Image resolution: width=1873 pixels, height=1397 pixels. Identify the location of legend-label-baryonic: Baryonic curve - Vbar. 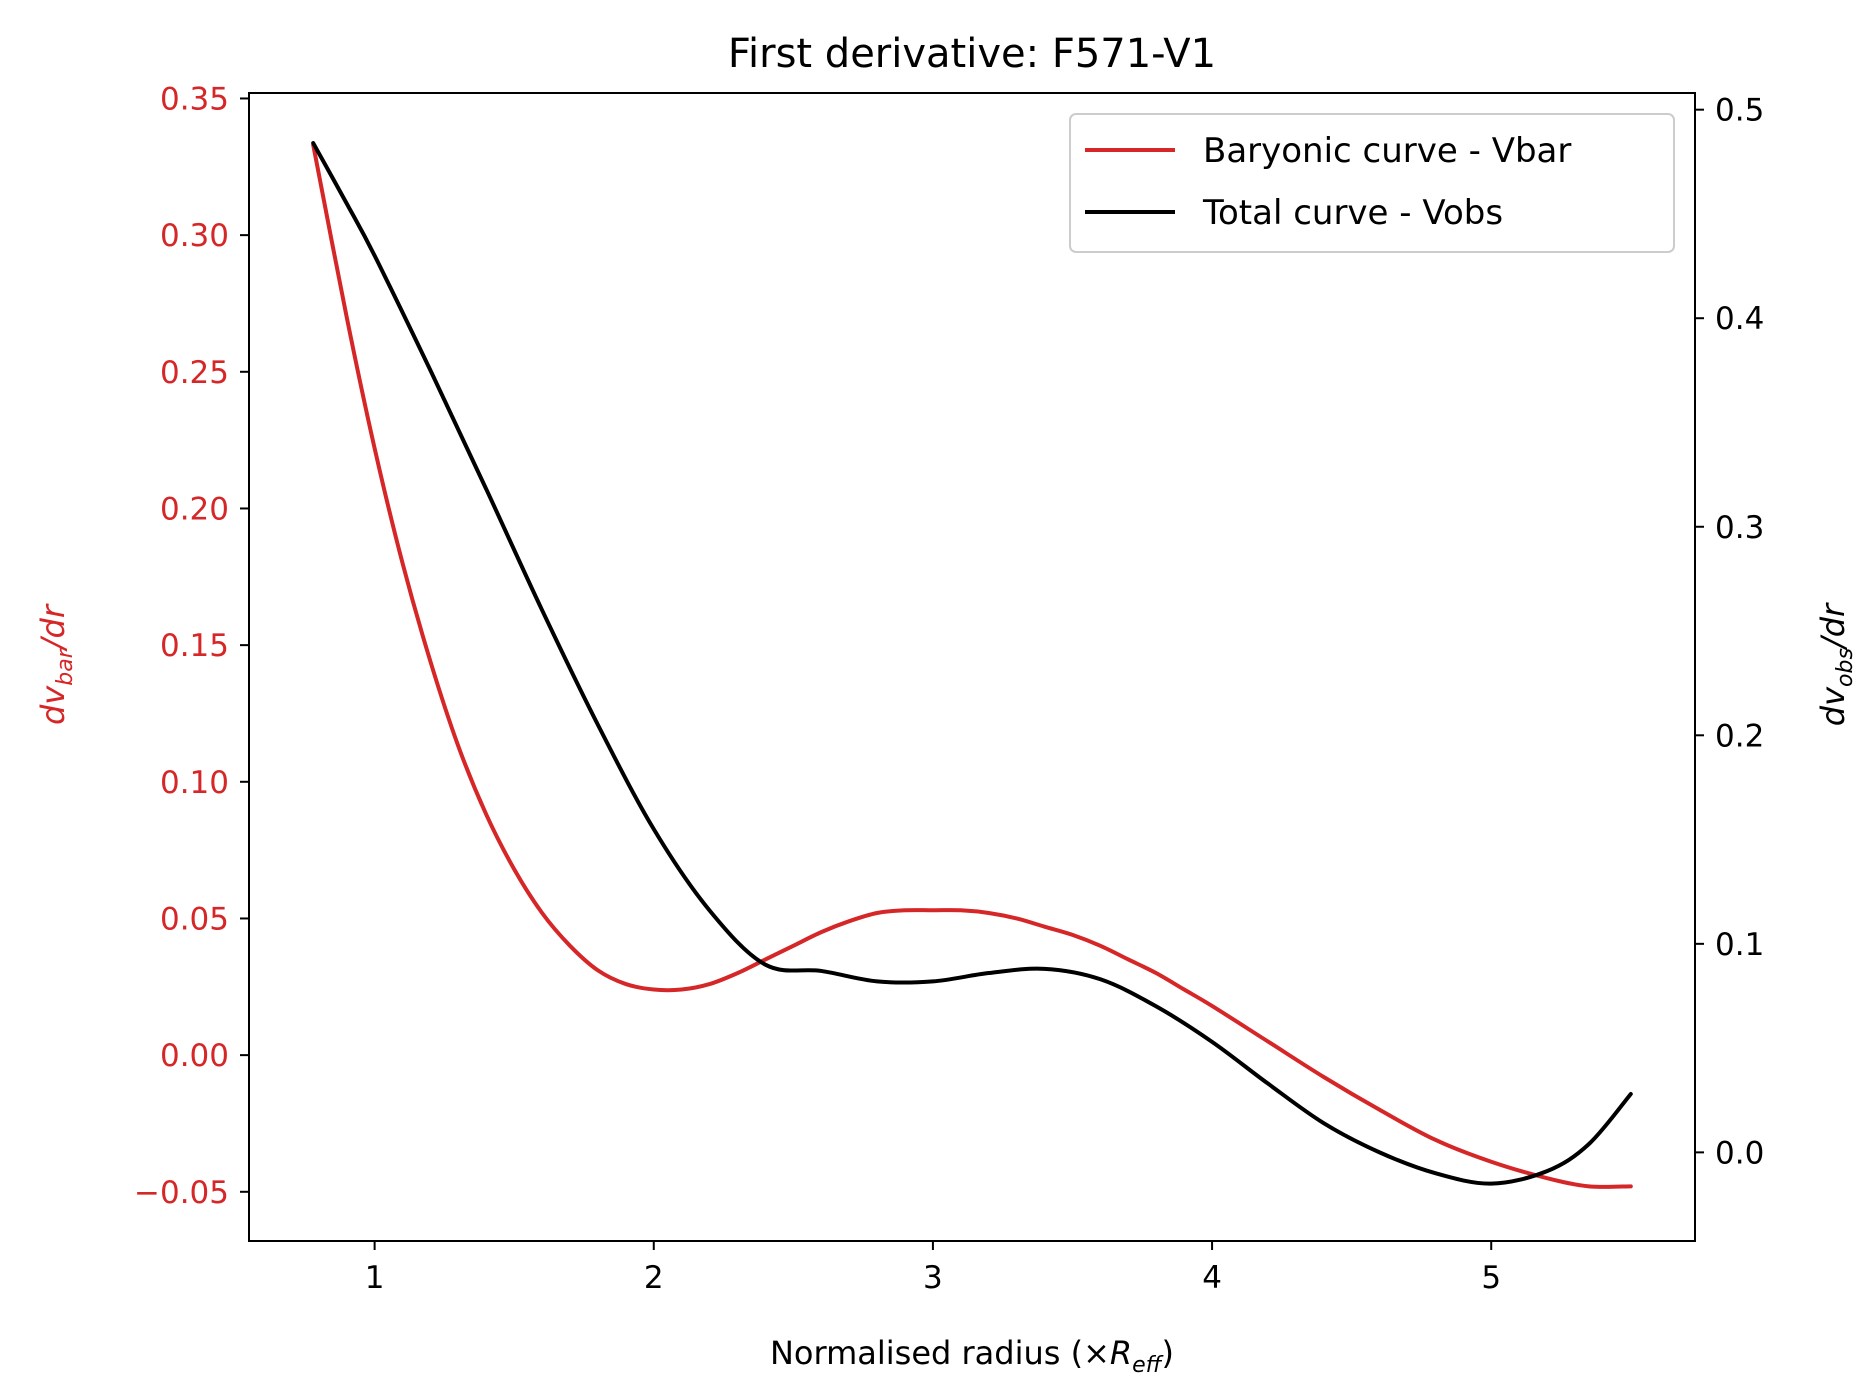
(1387, 151).